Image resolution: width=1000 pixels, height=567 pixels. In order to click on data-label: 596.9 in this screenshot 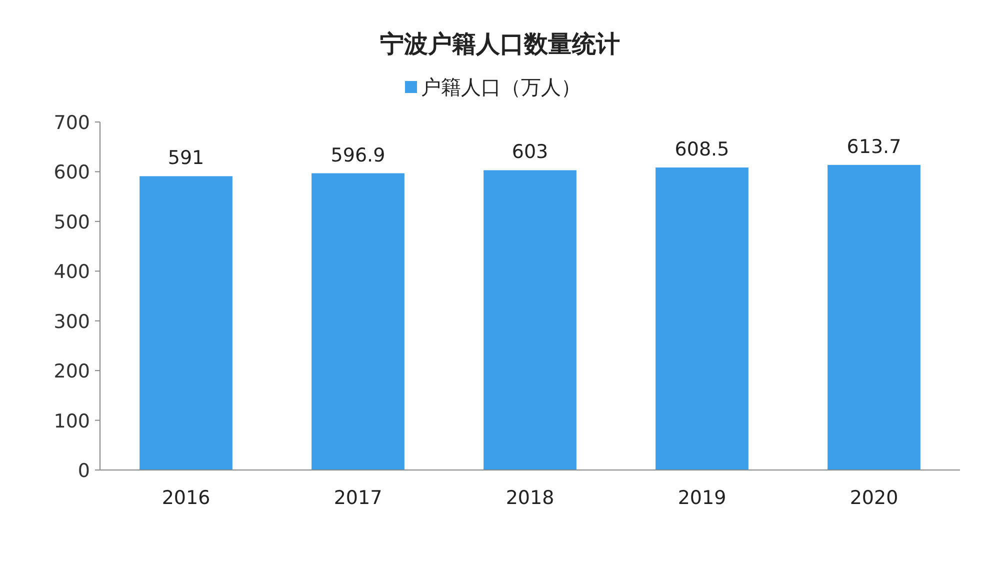, I will do `click(358, 155)`.